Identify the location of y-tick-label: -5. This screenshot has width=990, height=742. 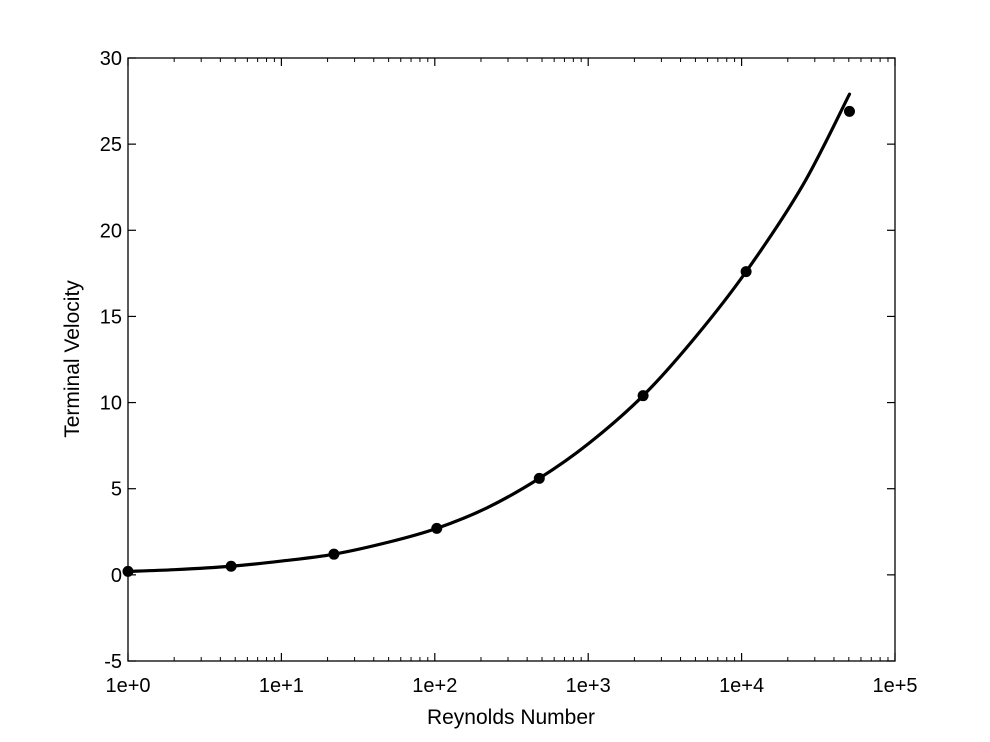
(113, 662).